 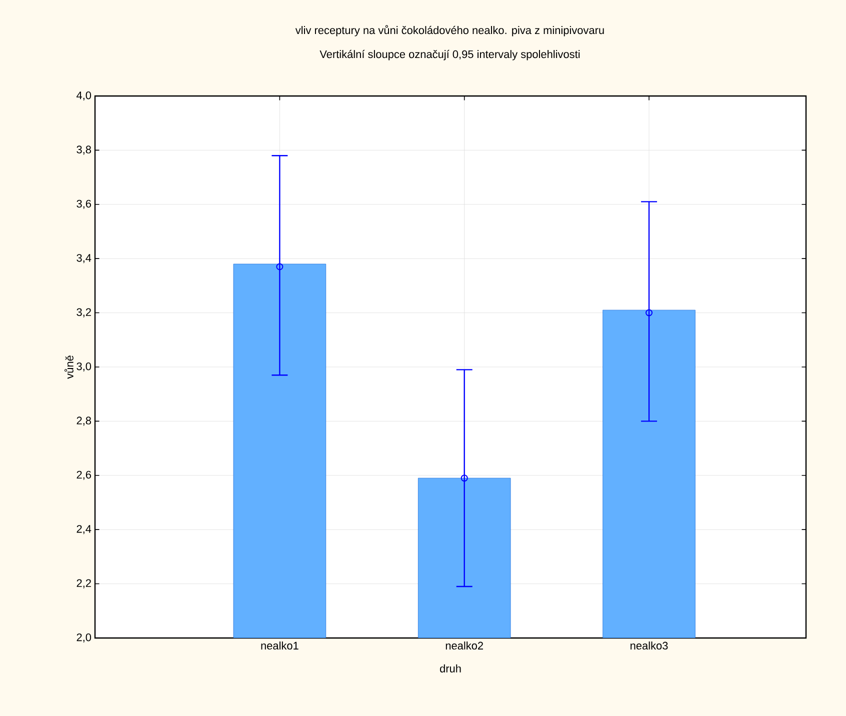 What do you see at coordinates (83, 583) in the screenshot?
I see `y-tick-label: 2,2` at bounding box center [83, 583].